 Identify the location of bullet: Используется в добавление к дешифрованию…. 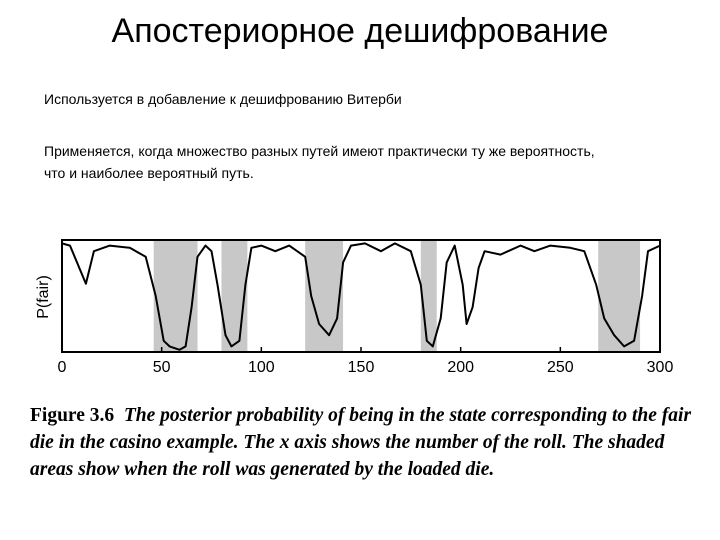
(223, 99).